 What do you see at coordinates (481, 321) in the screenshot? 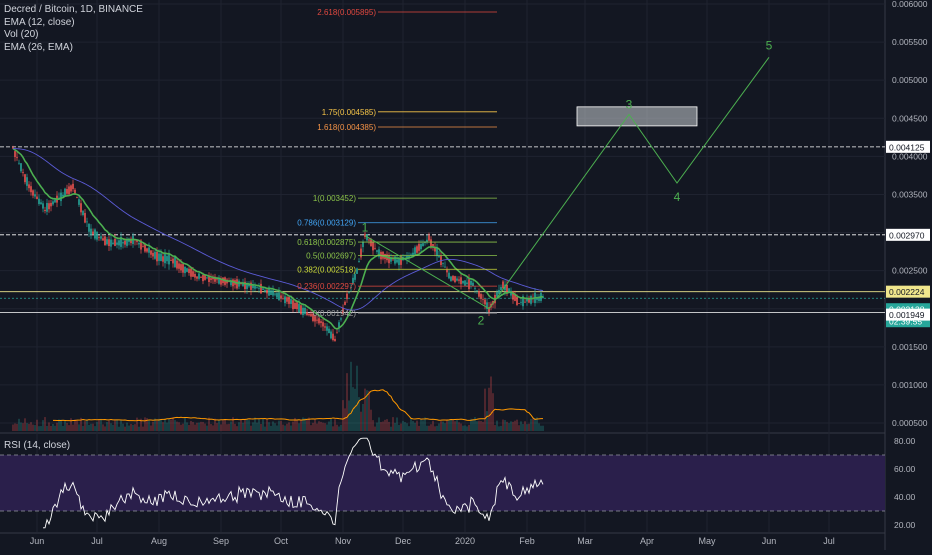
I see `wave-label: 2` at bounding box center [481, 321].